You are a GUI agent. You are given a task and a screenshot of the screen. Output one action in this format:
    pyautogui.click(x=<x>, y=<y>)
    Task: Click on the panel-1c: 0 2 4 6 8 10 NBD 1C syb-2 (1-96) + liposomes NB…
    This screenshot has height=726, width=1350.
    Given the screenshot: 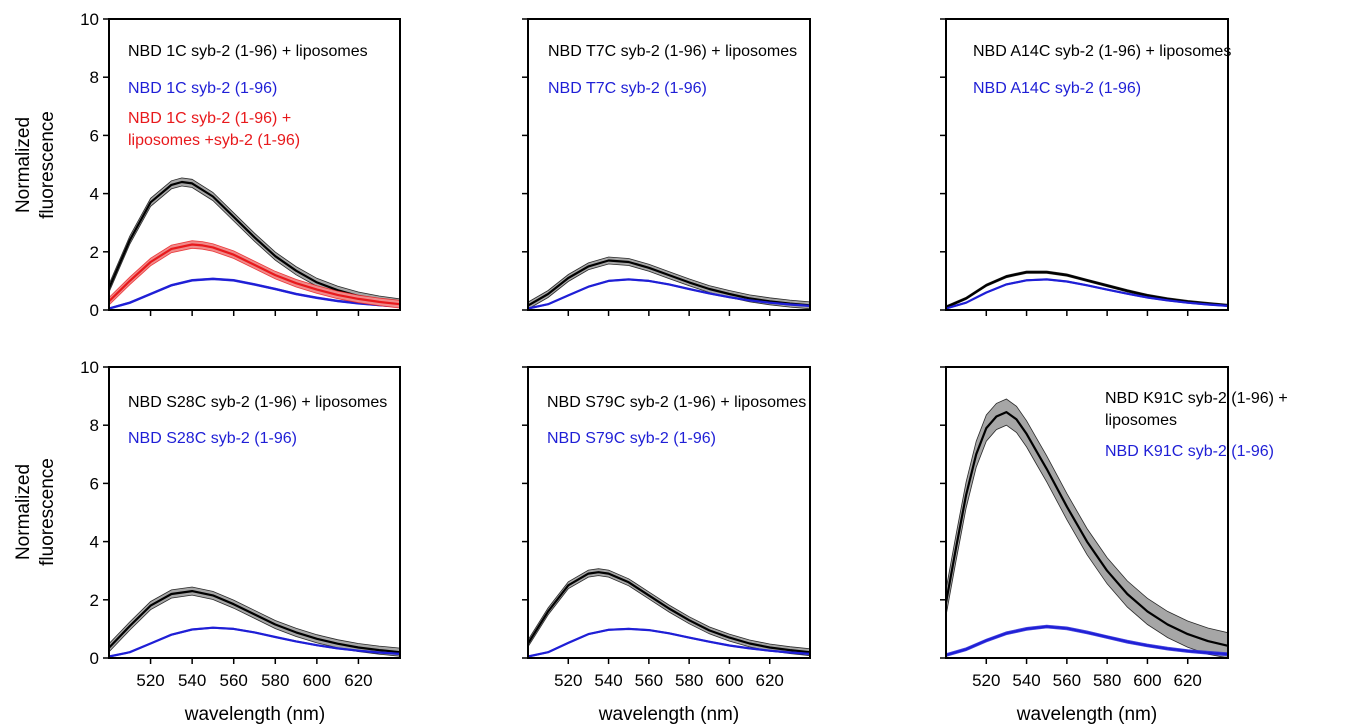 What is the action you would take?
    pyautogui.click(x=240, y=165)
    